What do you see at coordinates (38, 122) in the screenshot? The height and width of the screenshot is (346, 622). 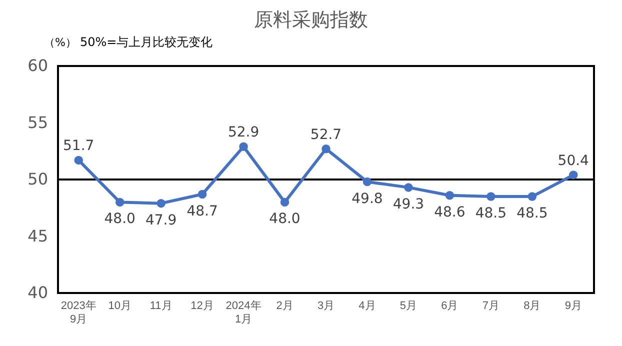 I see `y-tick-label: 55` at bounding box center [38, 122].